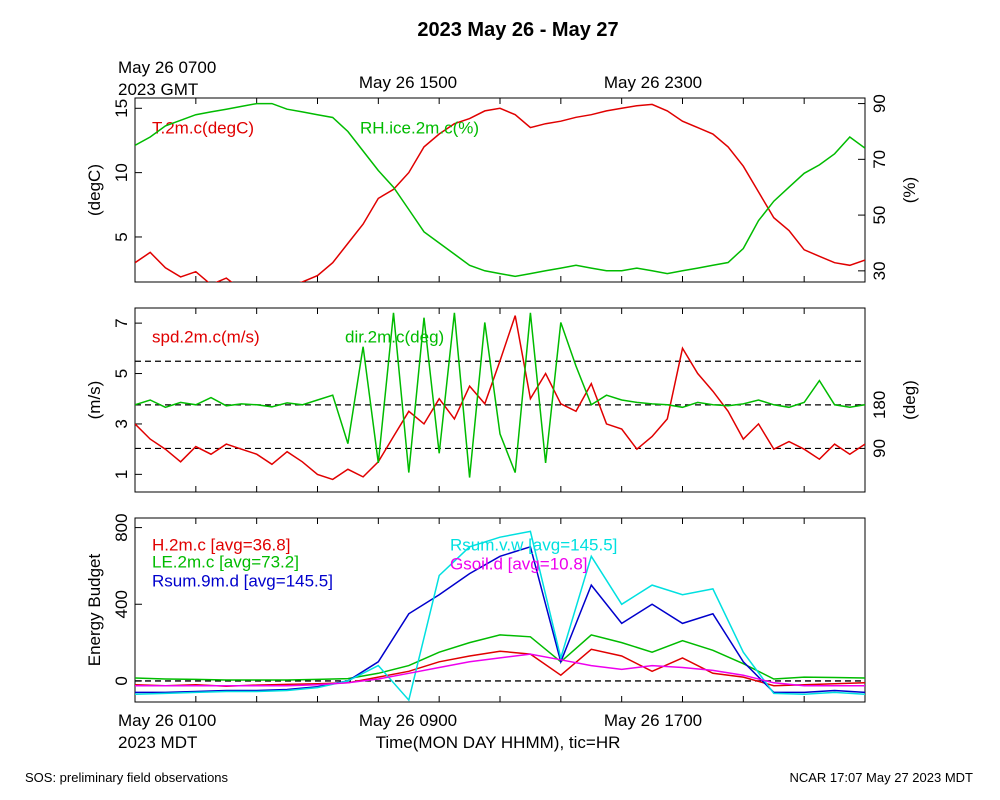 The width and height of the screenshot is (1000, 800). I want to click on bottom-time-label-2: 2023 MDT, so click(157, 742).